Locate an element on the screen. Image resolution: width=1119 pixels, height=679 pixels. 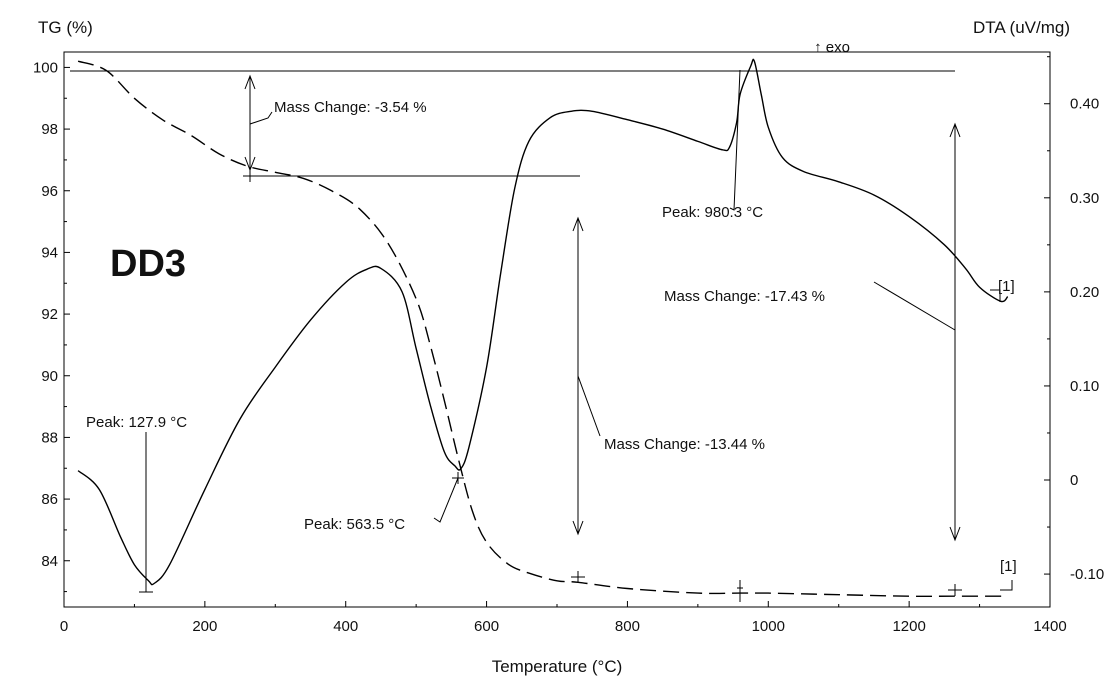
x-tick-label: 200 is located at coordinates (204, 626).